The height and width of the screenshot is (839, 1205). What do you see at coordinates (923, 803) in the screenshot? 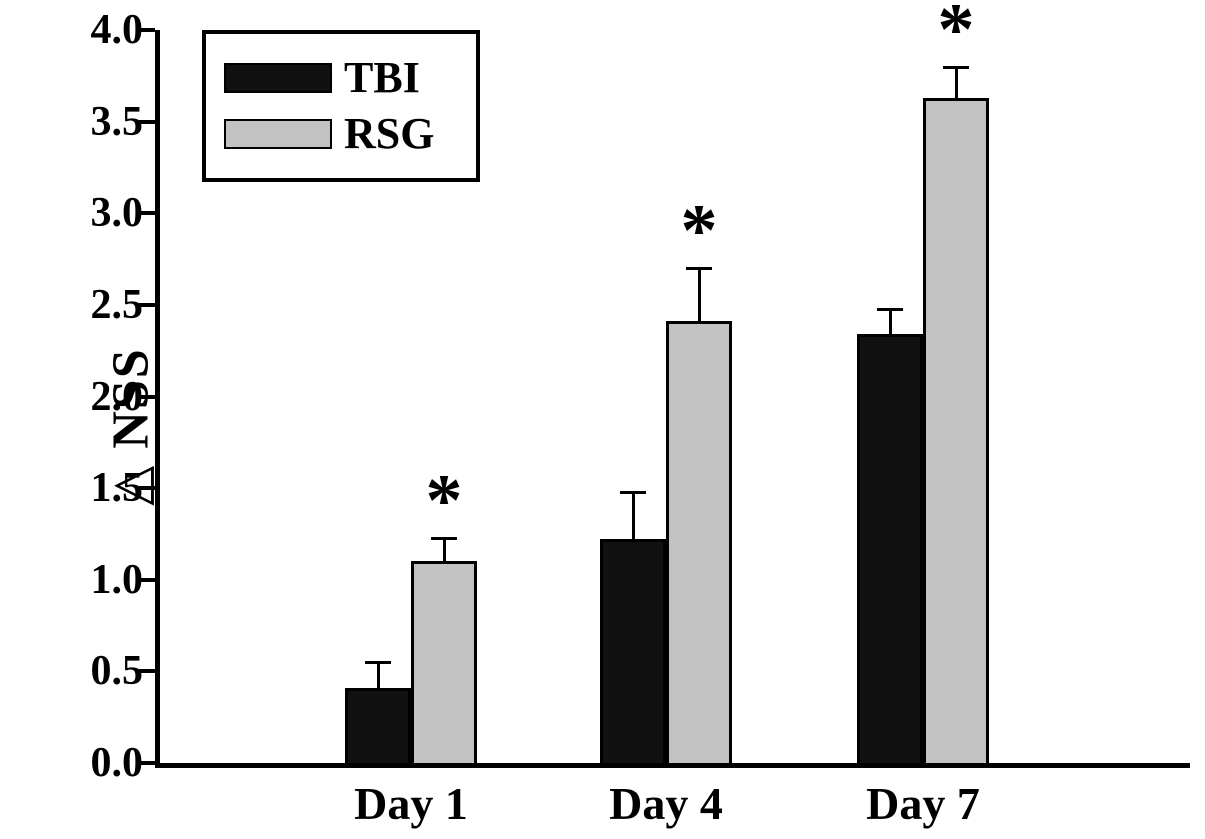
I see `x-tick-label-day-7: Day 7` at bounding box center [923, 803].